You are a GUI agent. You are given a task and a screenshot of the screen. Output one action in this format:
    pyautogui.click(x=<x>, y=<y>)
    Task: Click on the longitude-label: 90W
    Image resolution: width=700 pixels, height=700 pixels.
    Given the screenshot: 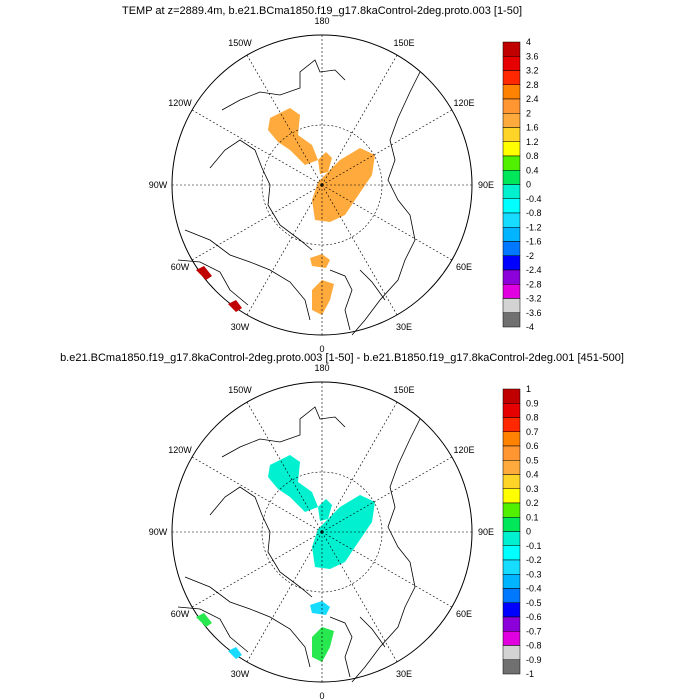 What is the action you would take?
    pyautogui.click(x=158, y=185)
    